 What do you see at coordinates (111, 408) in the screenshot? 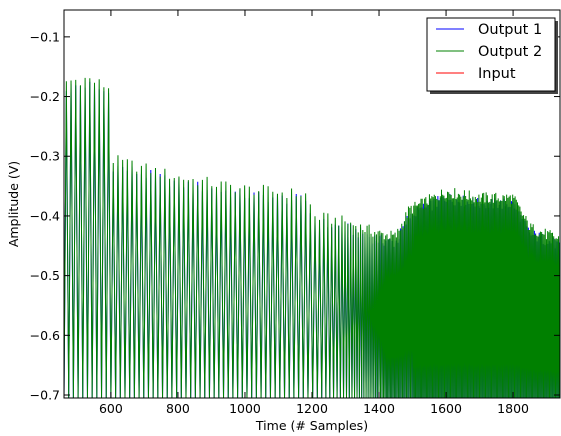
I see `x-tick-label: 600` at bounding box center [111, 408].